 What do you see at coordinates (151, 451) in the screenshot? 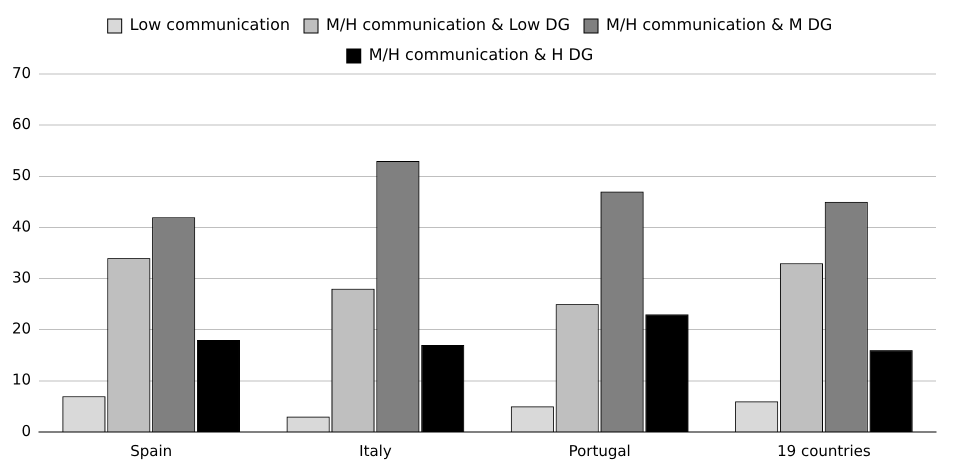
I see `x-tick-label: Spain` at bounding box center [151, 451].